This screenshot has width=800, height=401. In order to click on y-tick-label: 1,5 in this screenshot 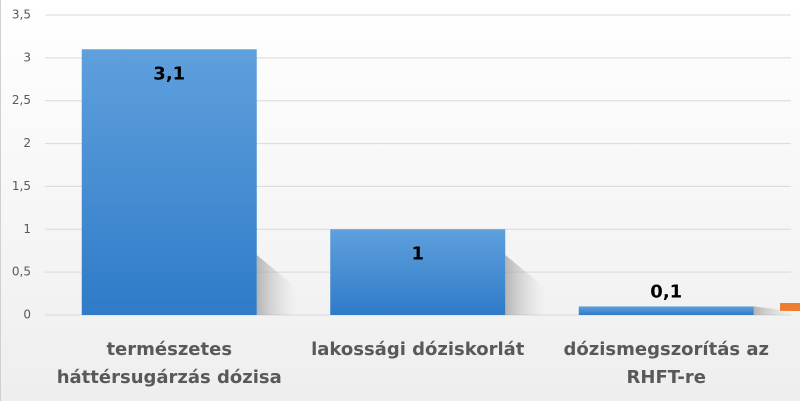, I will do `click(21, 186)`.